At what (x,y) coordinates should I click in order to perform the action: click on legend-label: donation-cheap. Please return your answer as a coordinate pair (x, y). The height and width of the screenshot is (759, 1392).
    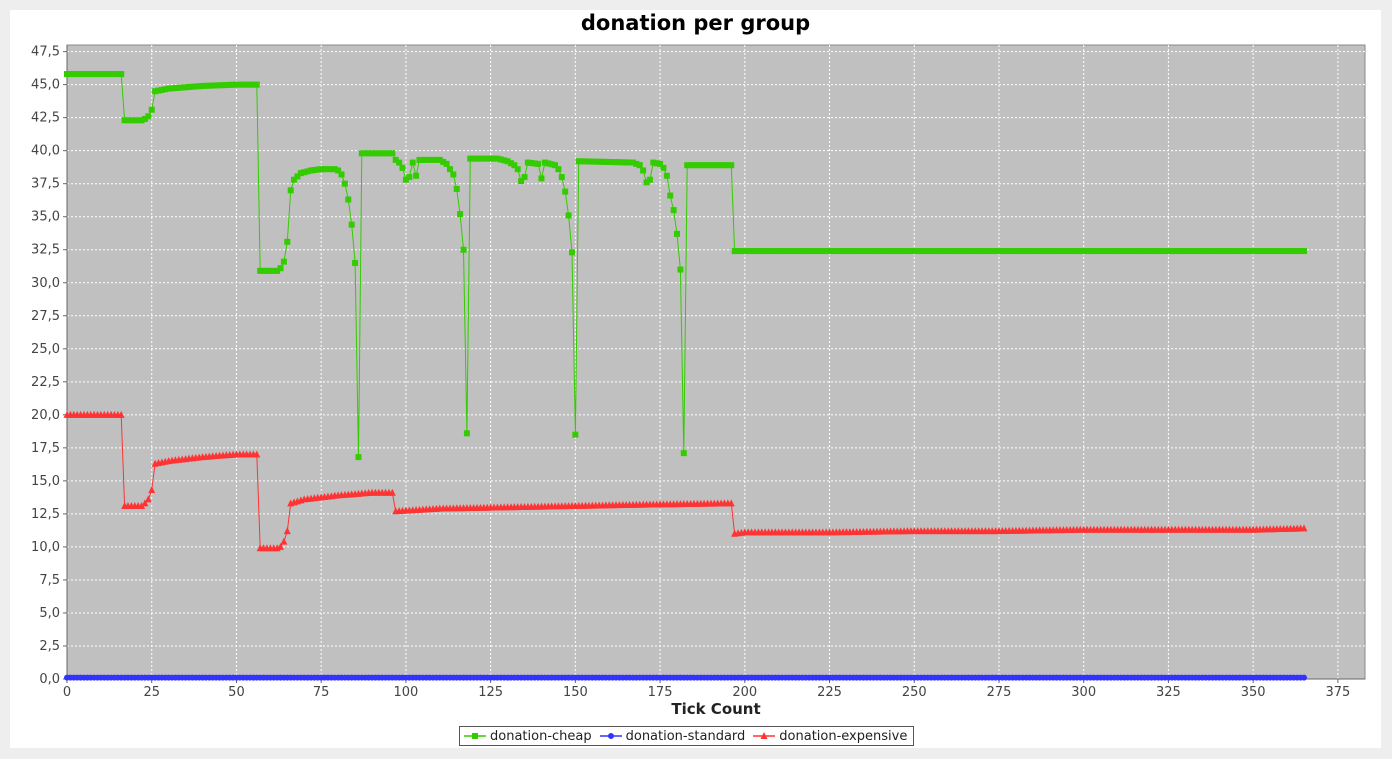
    Looking at the image, I should click on (541, 736).